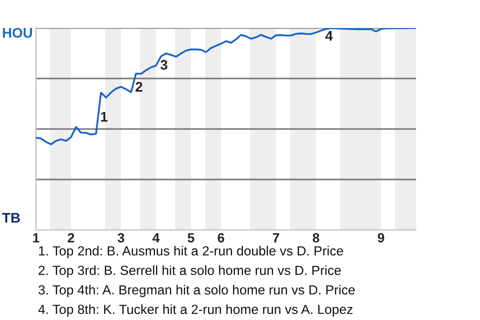 The width and height of the screenshot is (480, 320). Describe the element at coordinates (221, 237) in the screenshot. I see `x-tick-label: 6` at that location.